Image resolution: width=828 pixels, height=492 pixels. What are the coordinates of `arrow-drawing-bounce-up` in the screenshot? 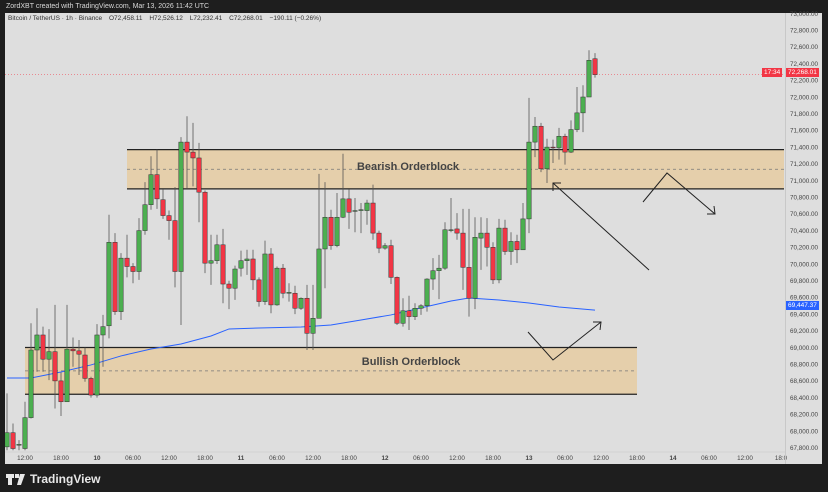 It's located at (564, 341).